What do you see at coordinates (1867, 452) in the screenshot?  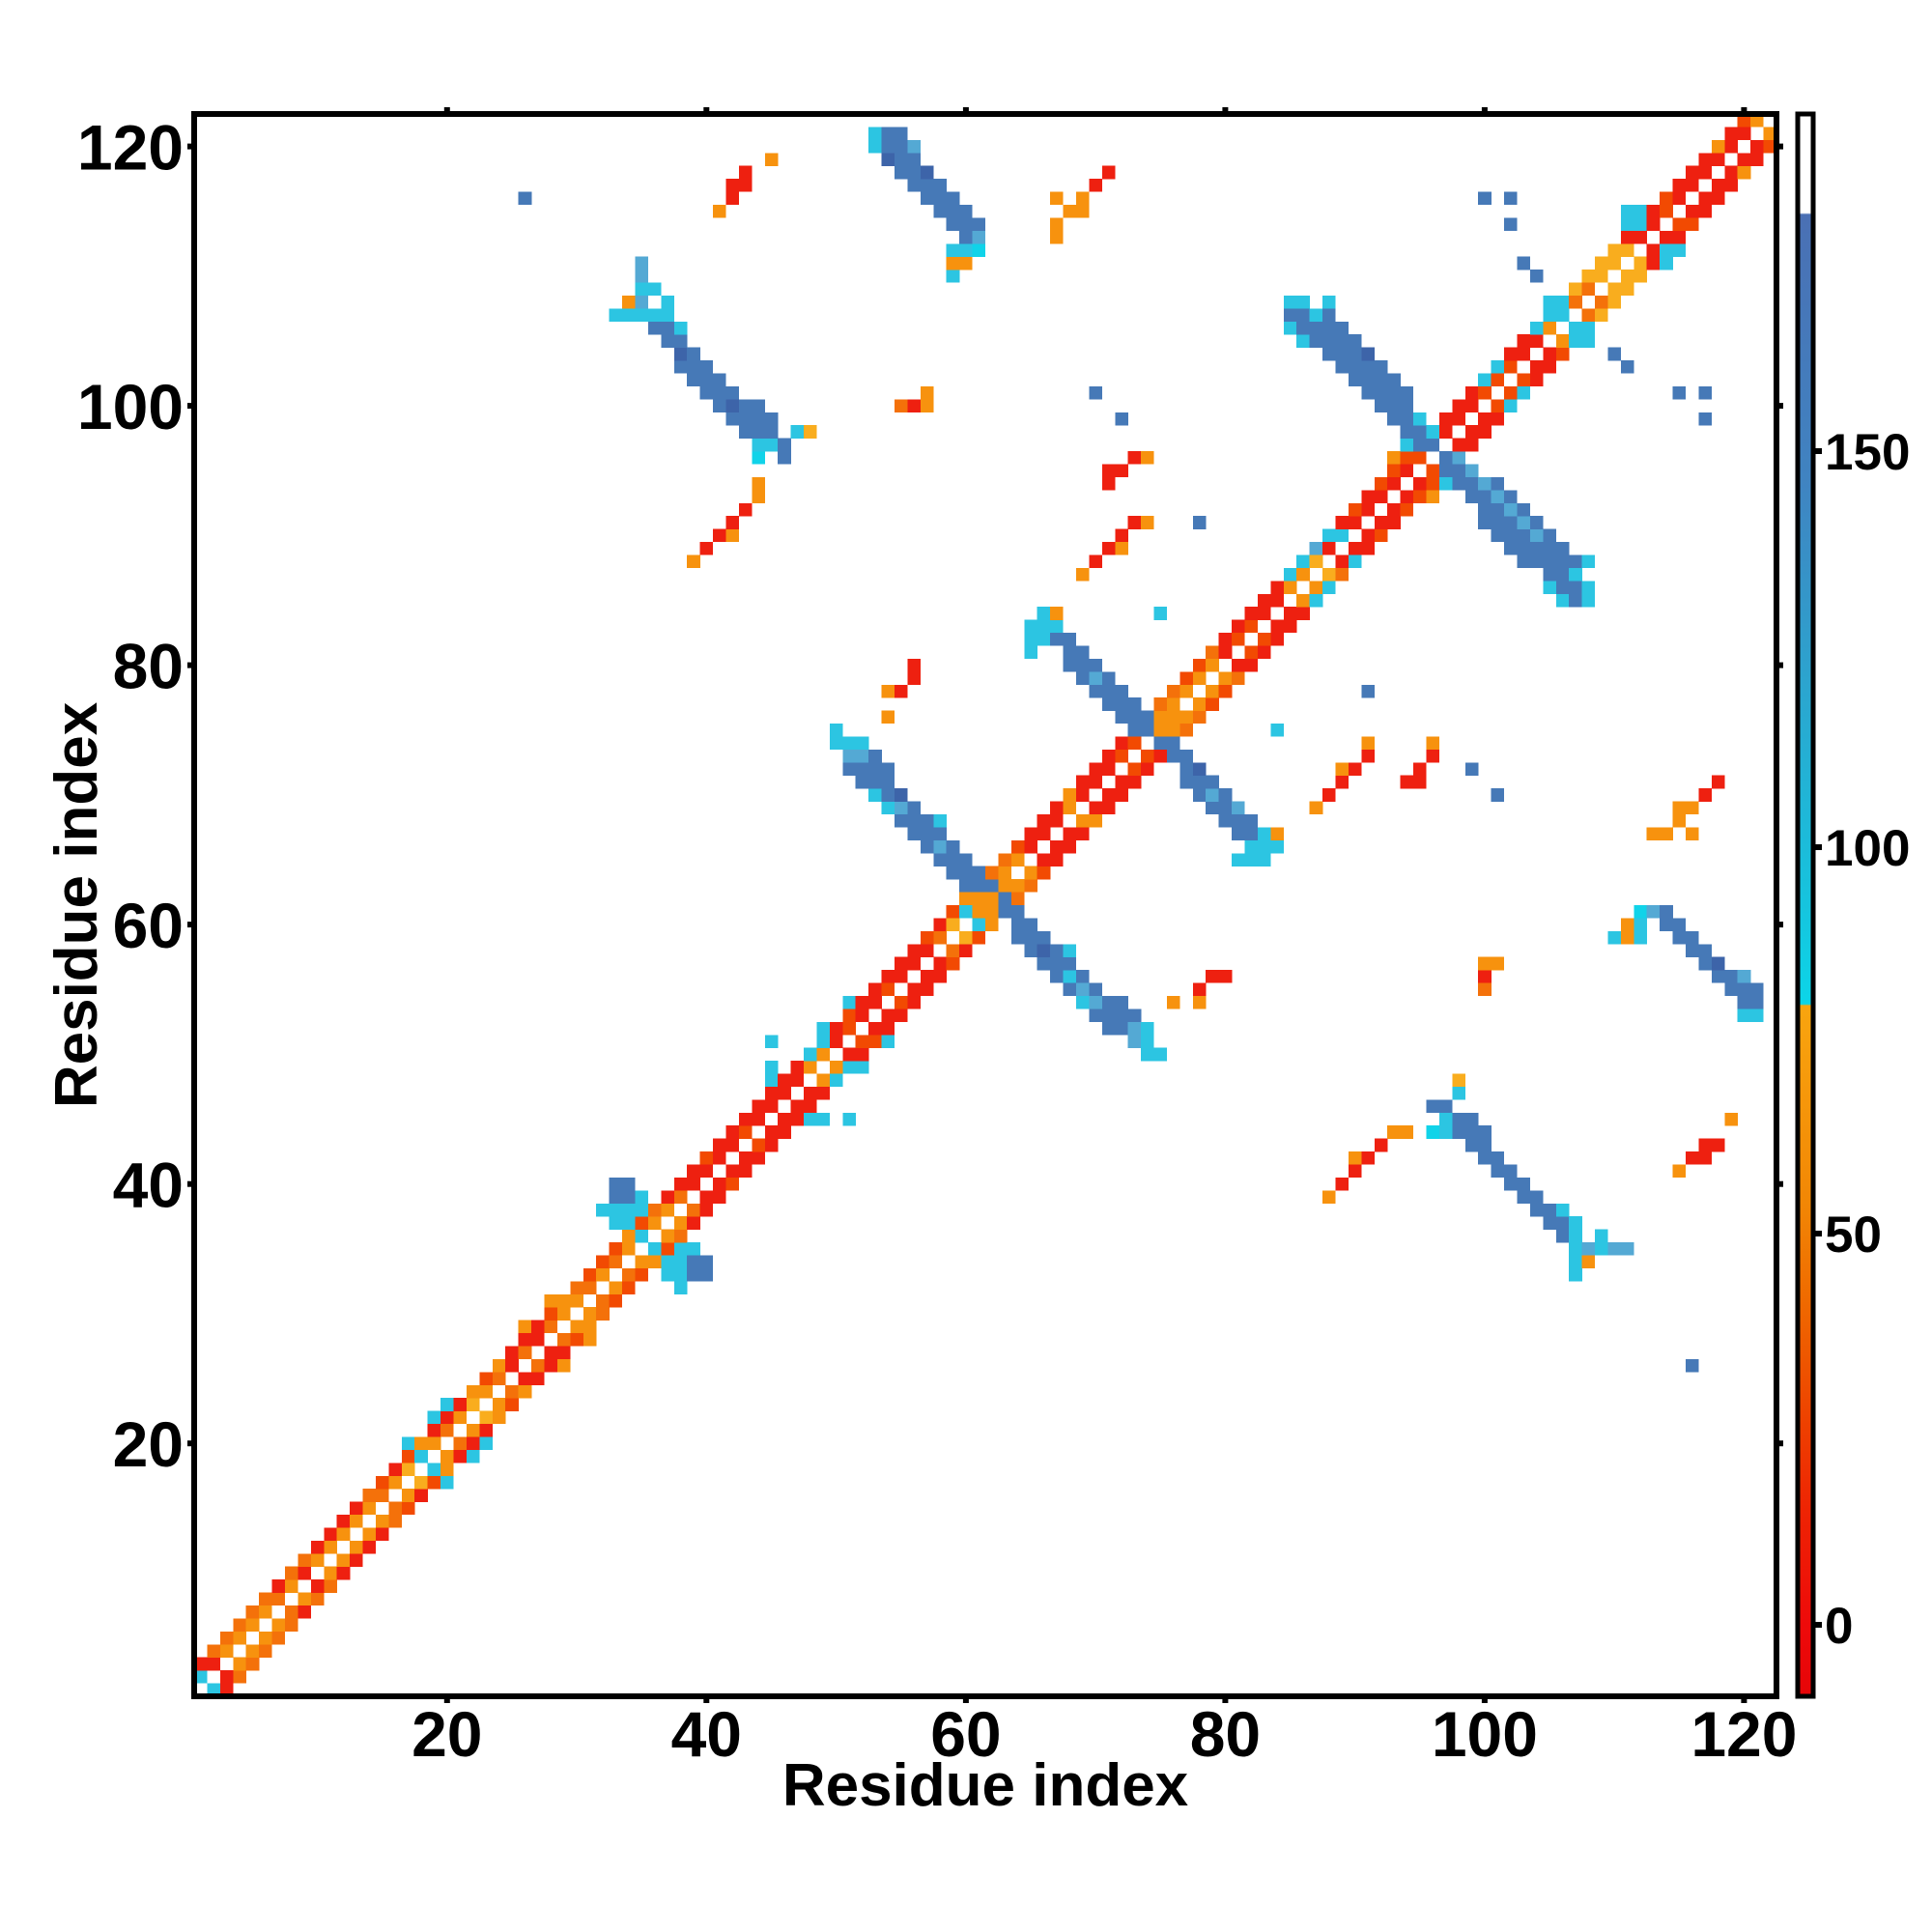 I see `svg-text: 150` at bounding box center [1867, 452].